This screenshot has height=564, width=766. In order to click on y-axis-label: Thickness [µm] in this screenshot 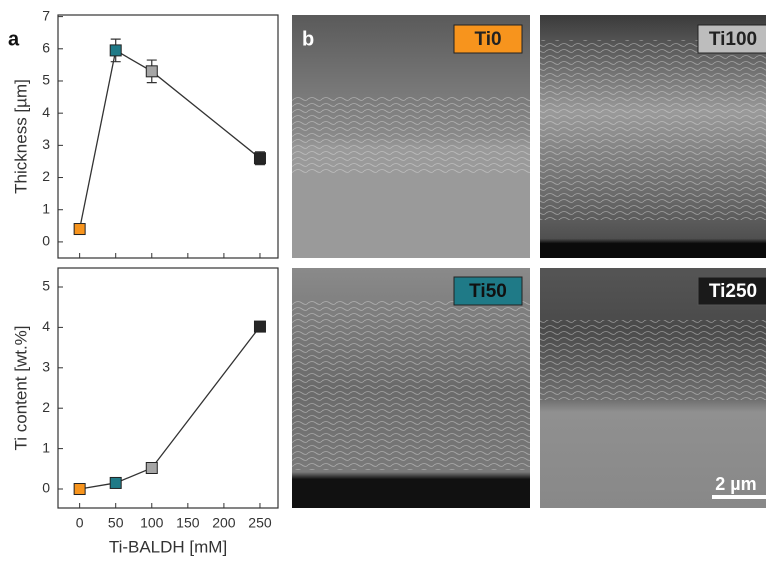, I will do `click(20, 136)`.